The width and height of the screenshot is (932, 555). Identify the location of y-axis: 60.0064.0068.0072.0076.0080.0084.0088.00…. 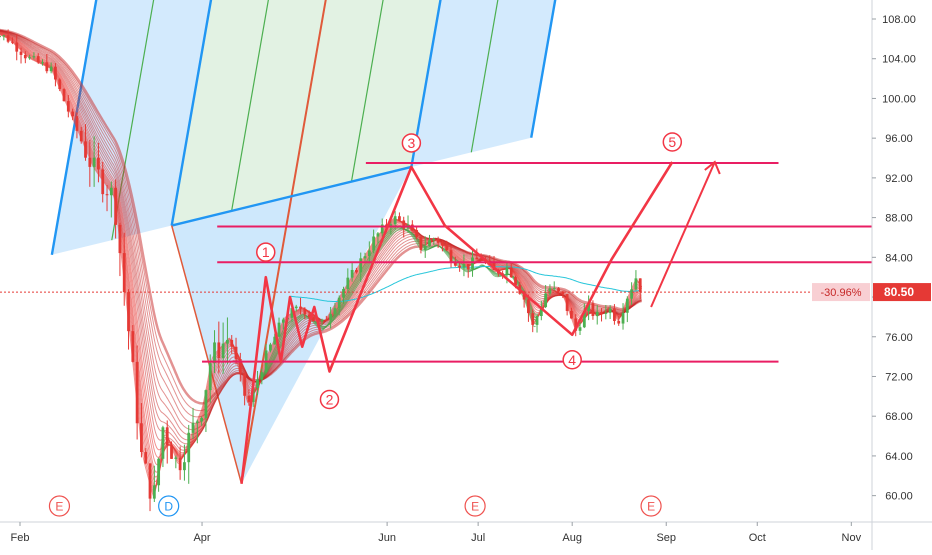
(894, 275).